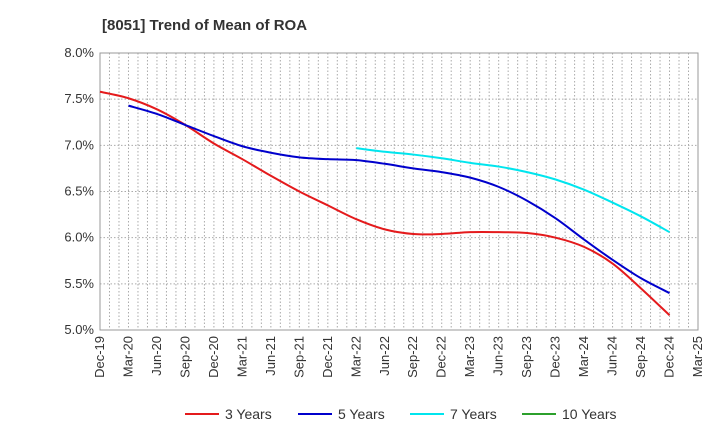 The height and width of the screenshot is (440, 720). What do you see at coordinates (526, 357) in the screenshot?
I see `x-tick-label: Sep-23` at bounding box center [526, 357].